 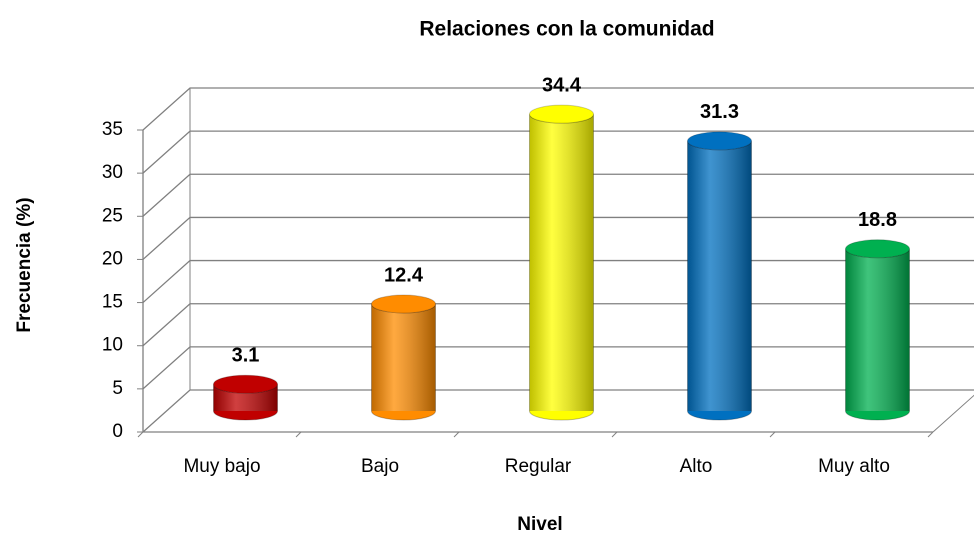 What do you see at coordinates (112, 345) in the screenshot?
I see `y-tick-label: 10` at bounding box center [112, 345].